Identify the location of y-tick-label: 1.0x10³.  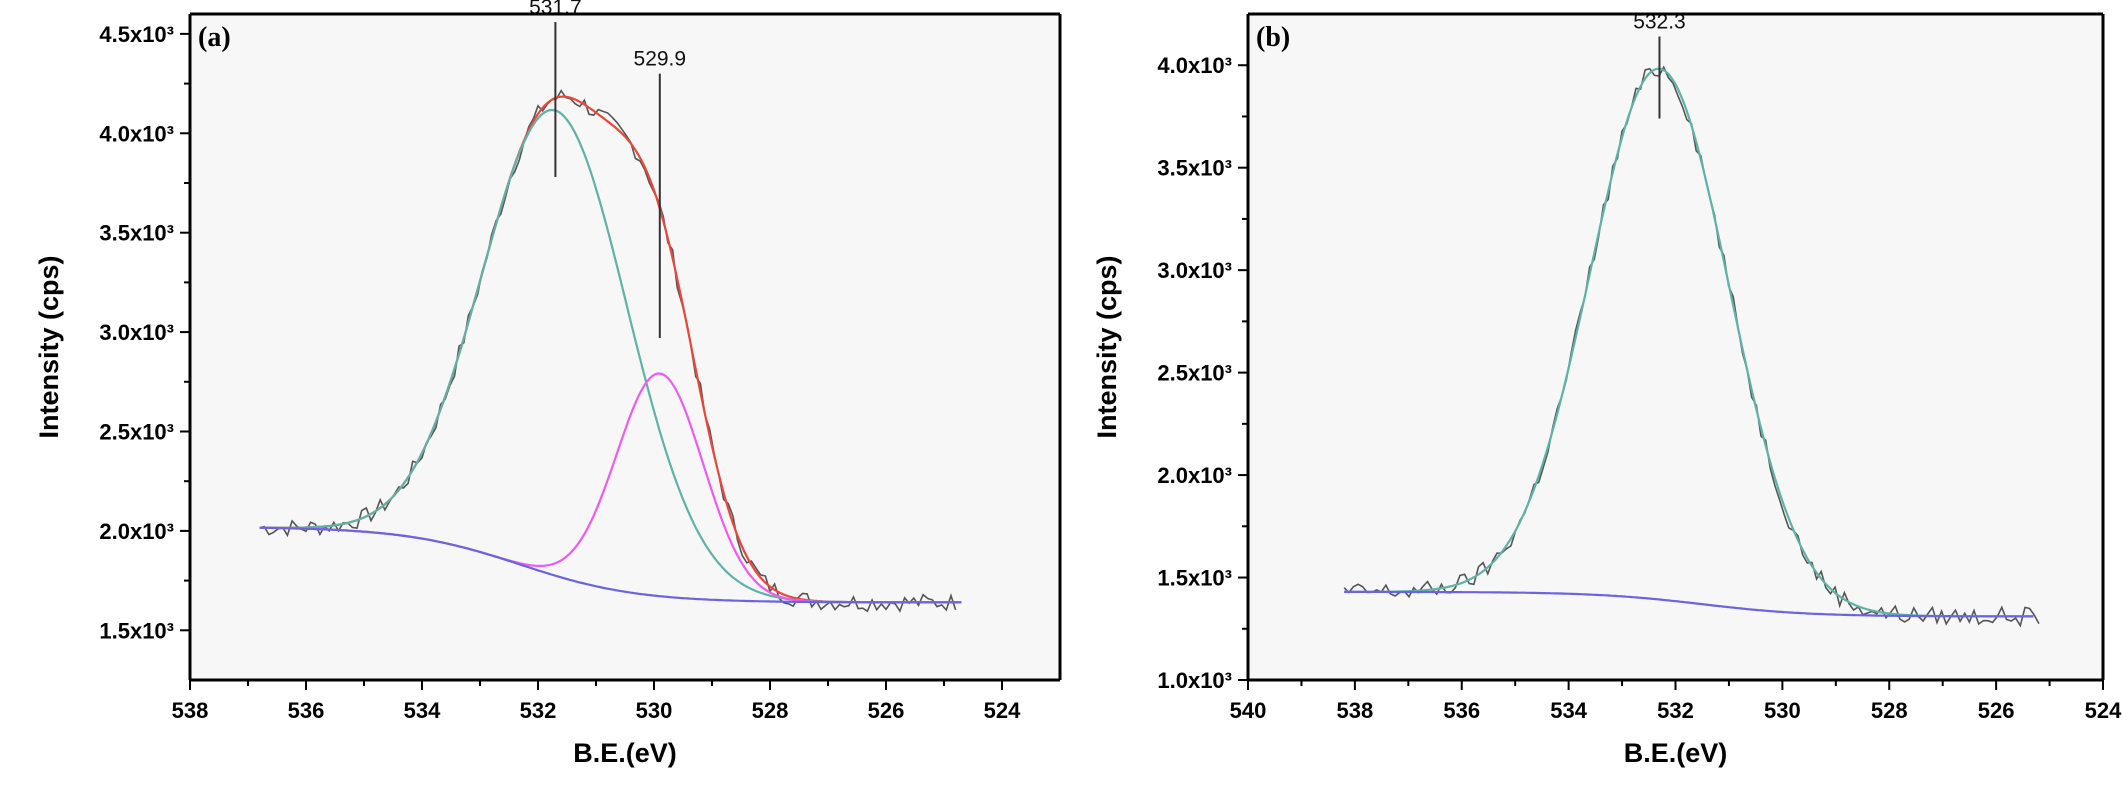
(1194, 680).